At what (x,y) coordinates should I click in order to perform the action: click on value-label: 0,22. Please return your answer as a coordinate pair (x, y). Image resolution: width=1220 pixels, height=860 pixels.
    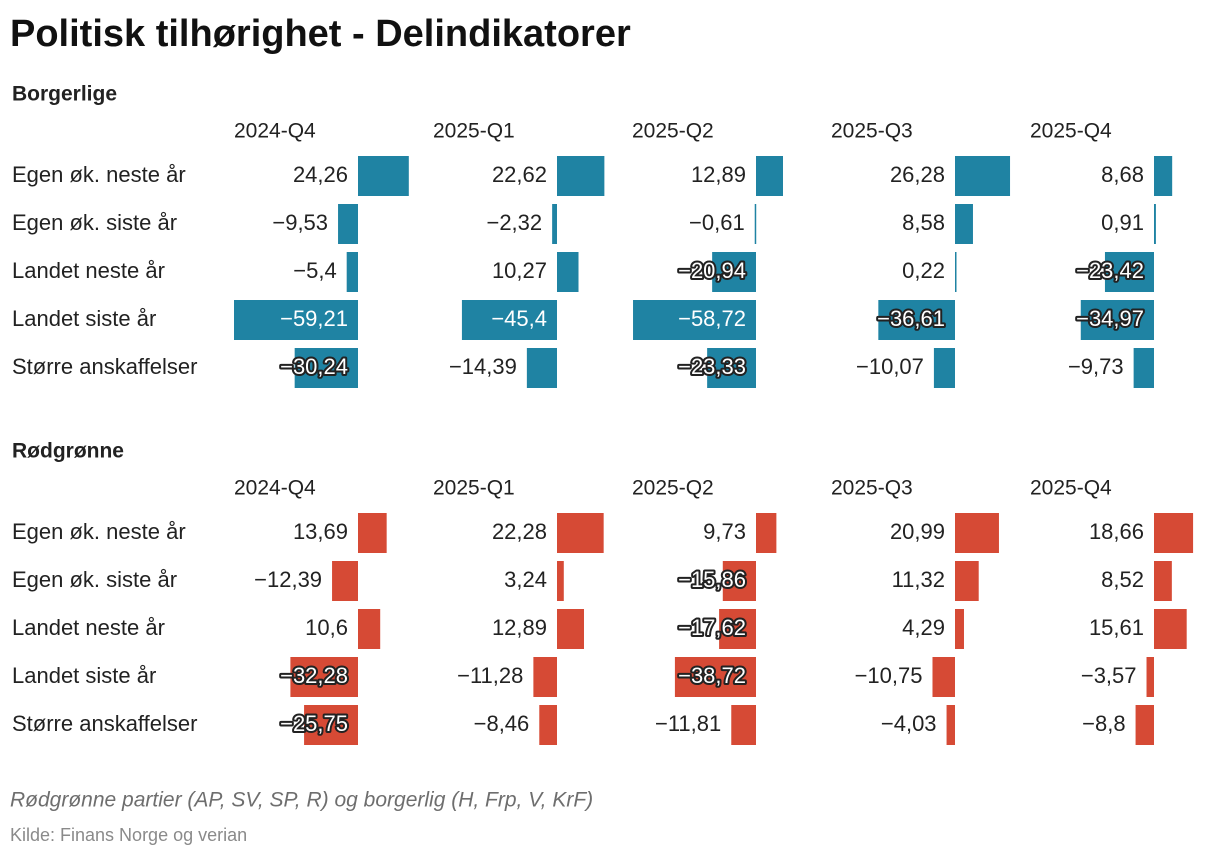
    Looking at the image, I should click on (923, 270).